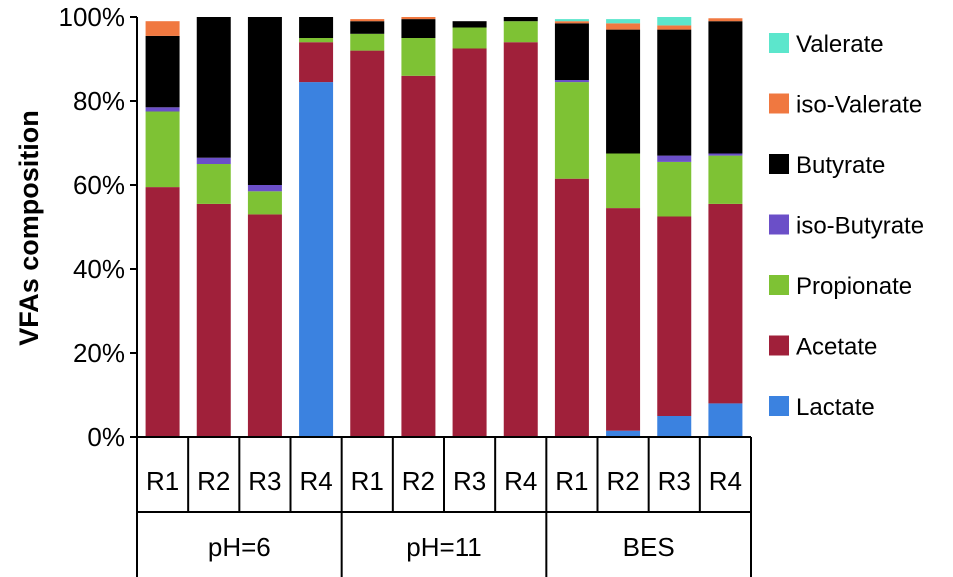 This screenshot has width=953, height=577. What do you see at coordinates (779, 43) in the screenshot?
I see `legend-swatch-valerate` at bounding box center [779, 43].